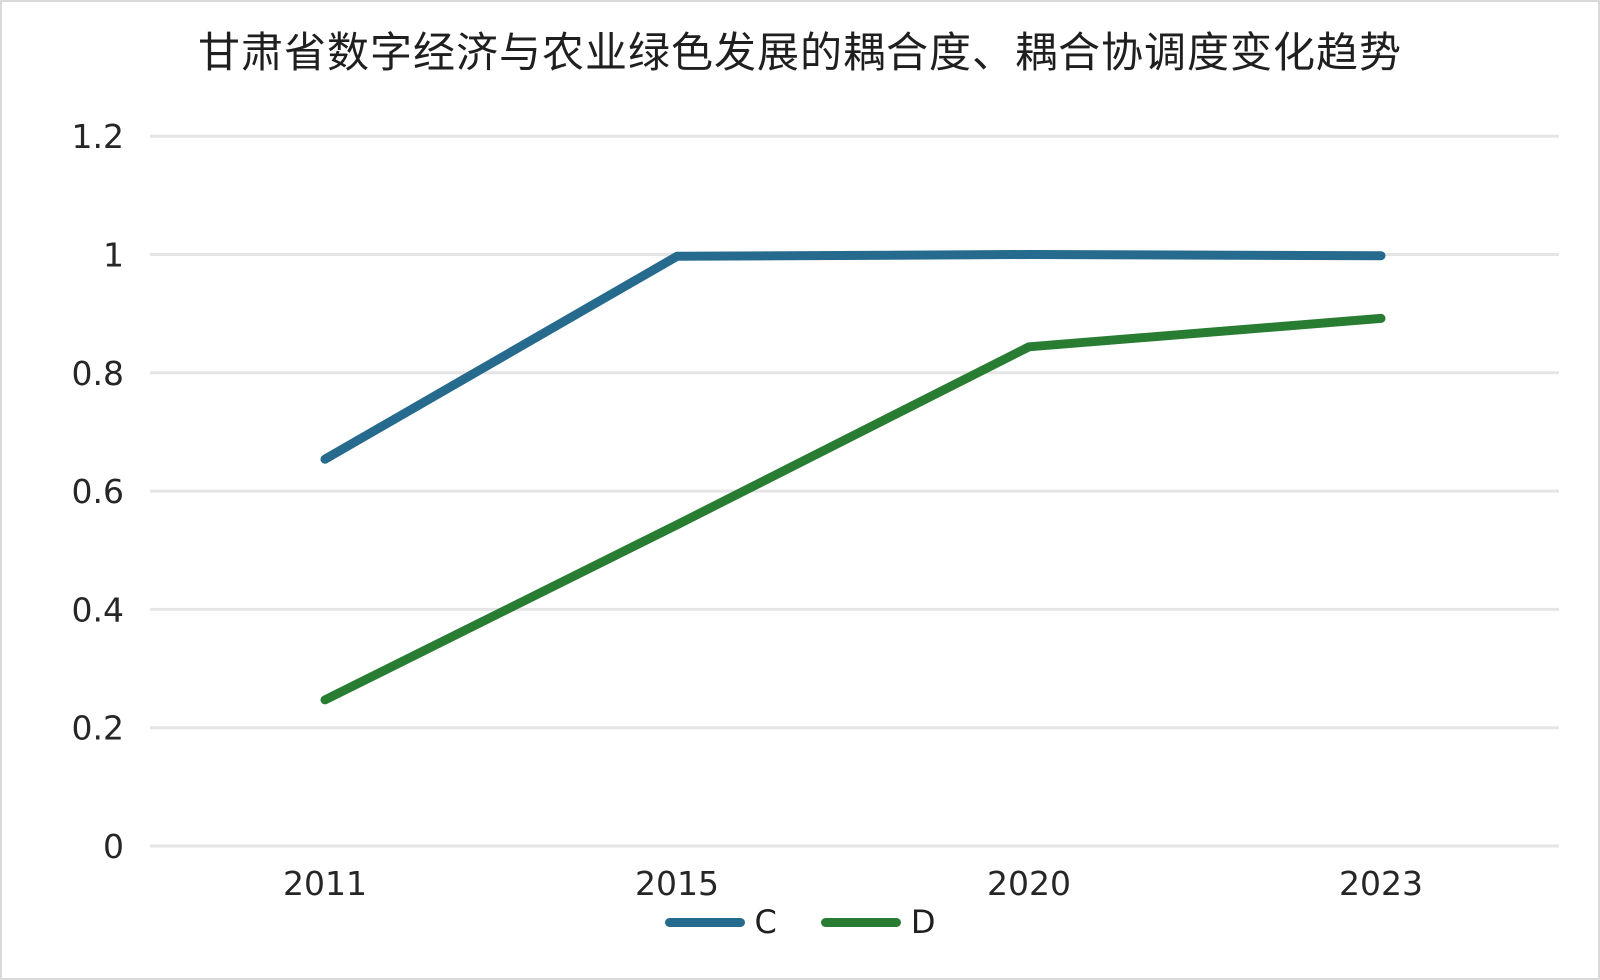 Image resolution: width=1600 pixels, height=980 pixels. What do you see at coordinates (98, 491) in the screenshot?
I see `y-tick-label: 0.6` at bounding box center [98, 491].